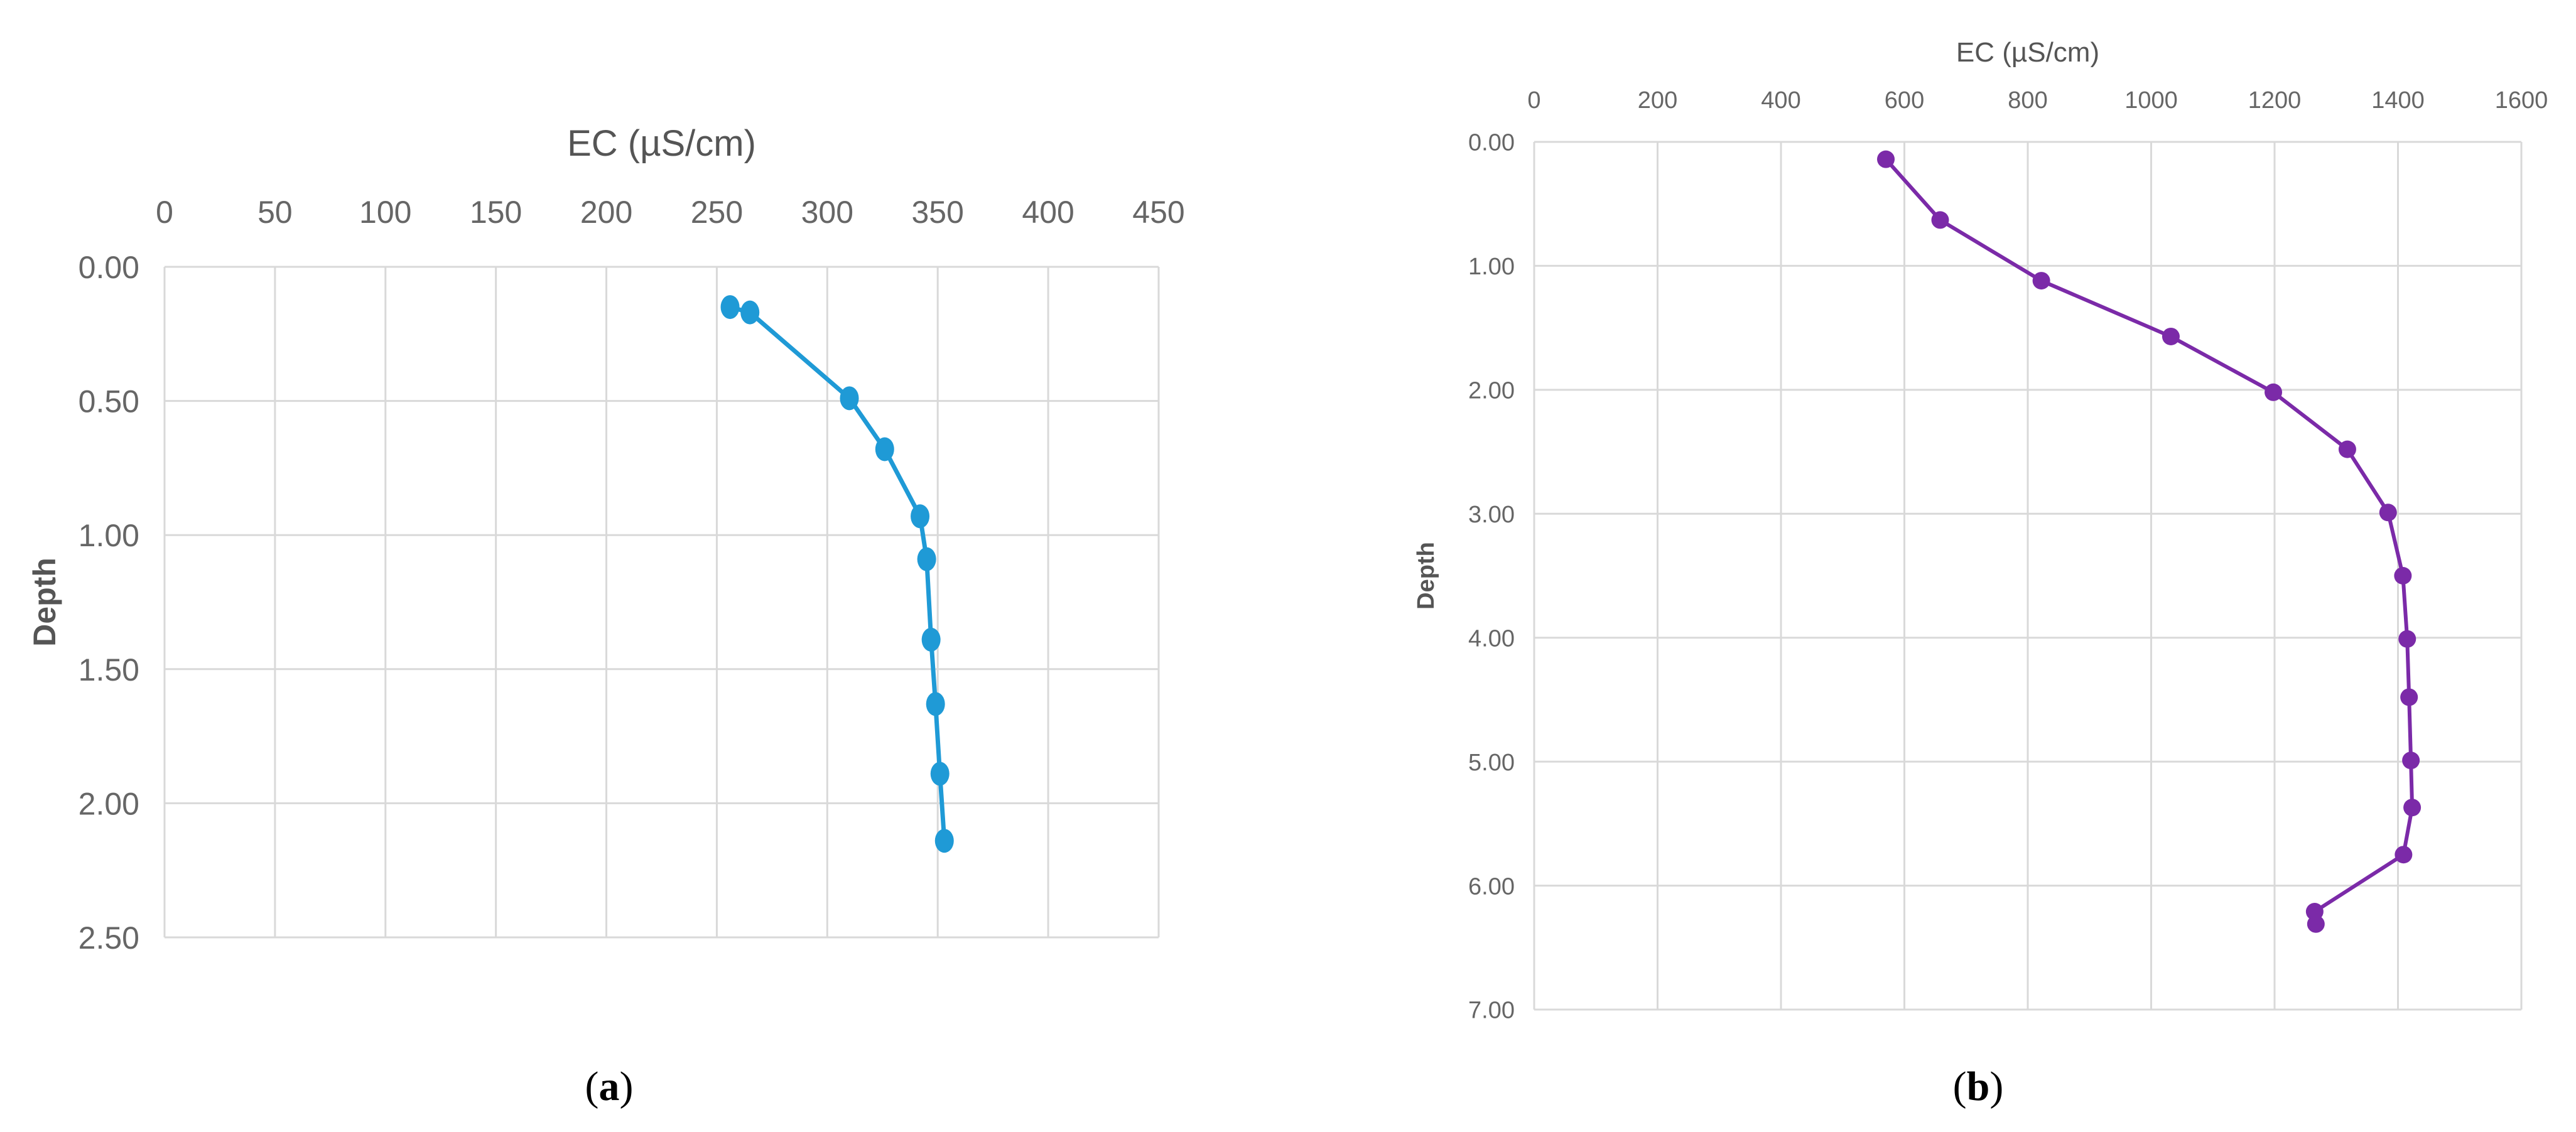  Describe the element at coordinates (827, 212) in the screenshot. I see `chart-a-x-tick-label: 300` at that location.